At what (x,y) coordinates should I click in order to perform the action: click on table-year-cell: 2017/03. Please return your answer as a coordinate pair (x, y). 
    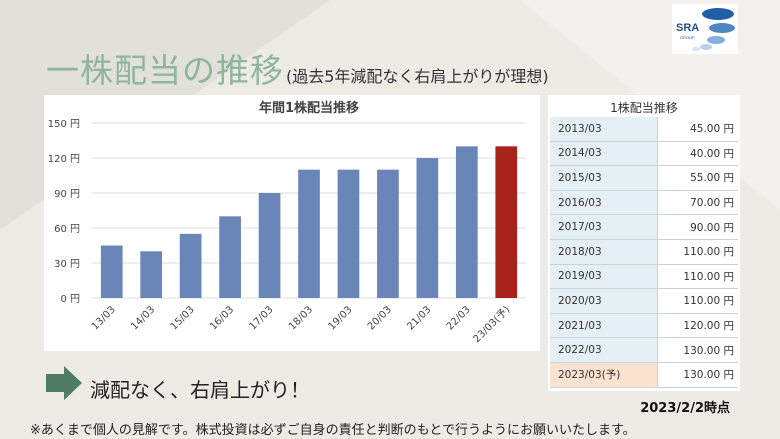
    Looking at the image, I should click on (604, 227).